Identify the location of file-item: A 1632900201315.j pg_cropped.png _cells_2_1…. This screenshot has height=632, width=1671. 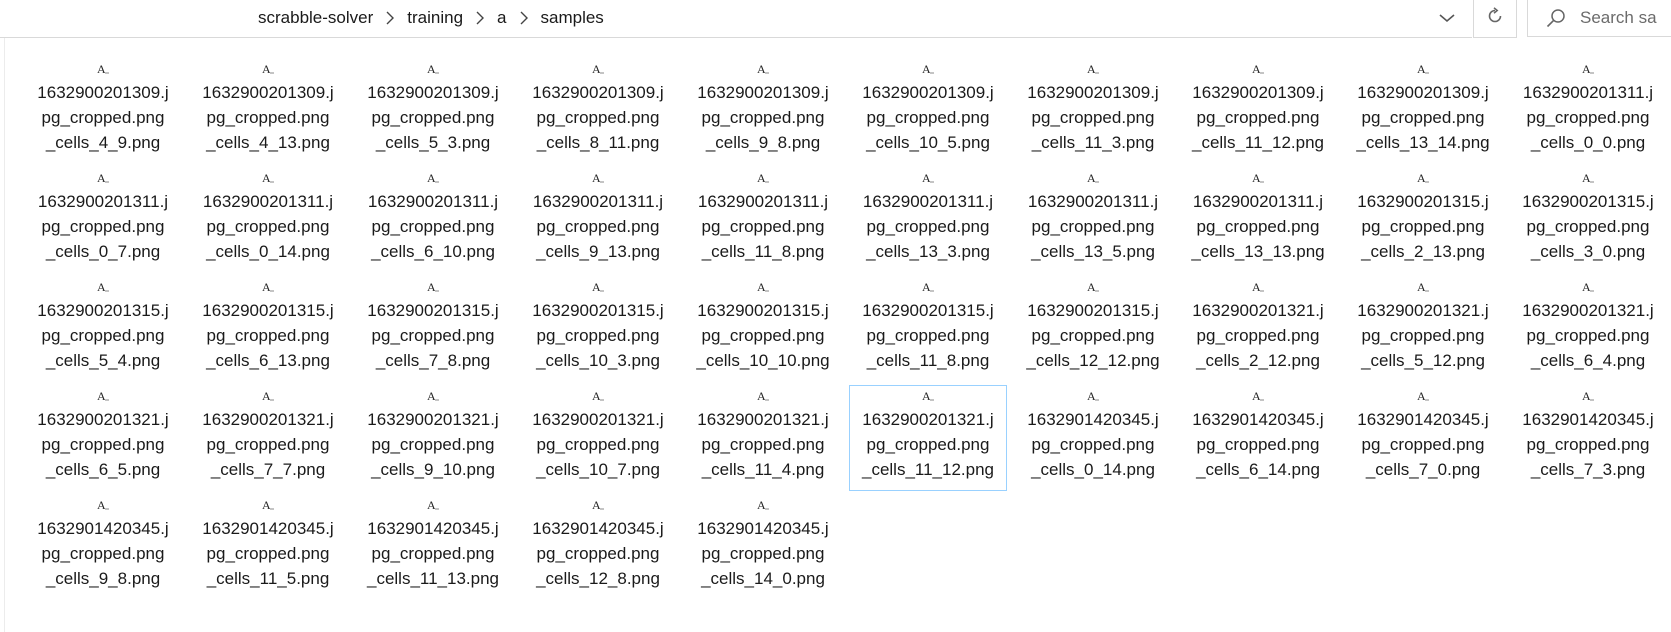
(1423, 220).